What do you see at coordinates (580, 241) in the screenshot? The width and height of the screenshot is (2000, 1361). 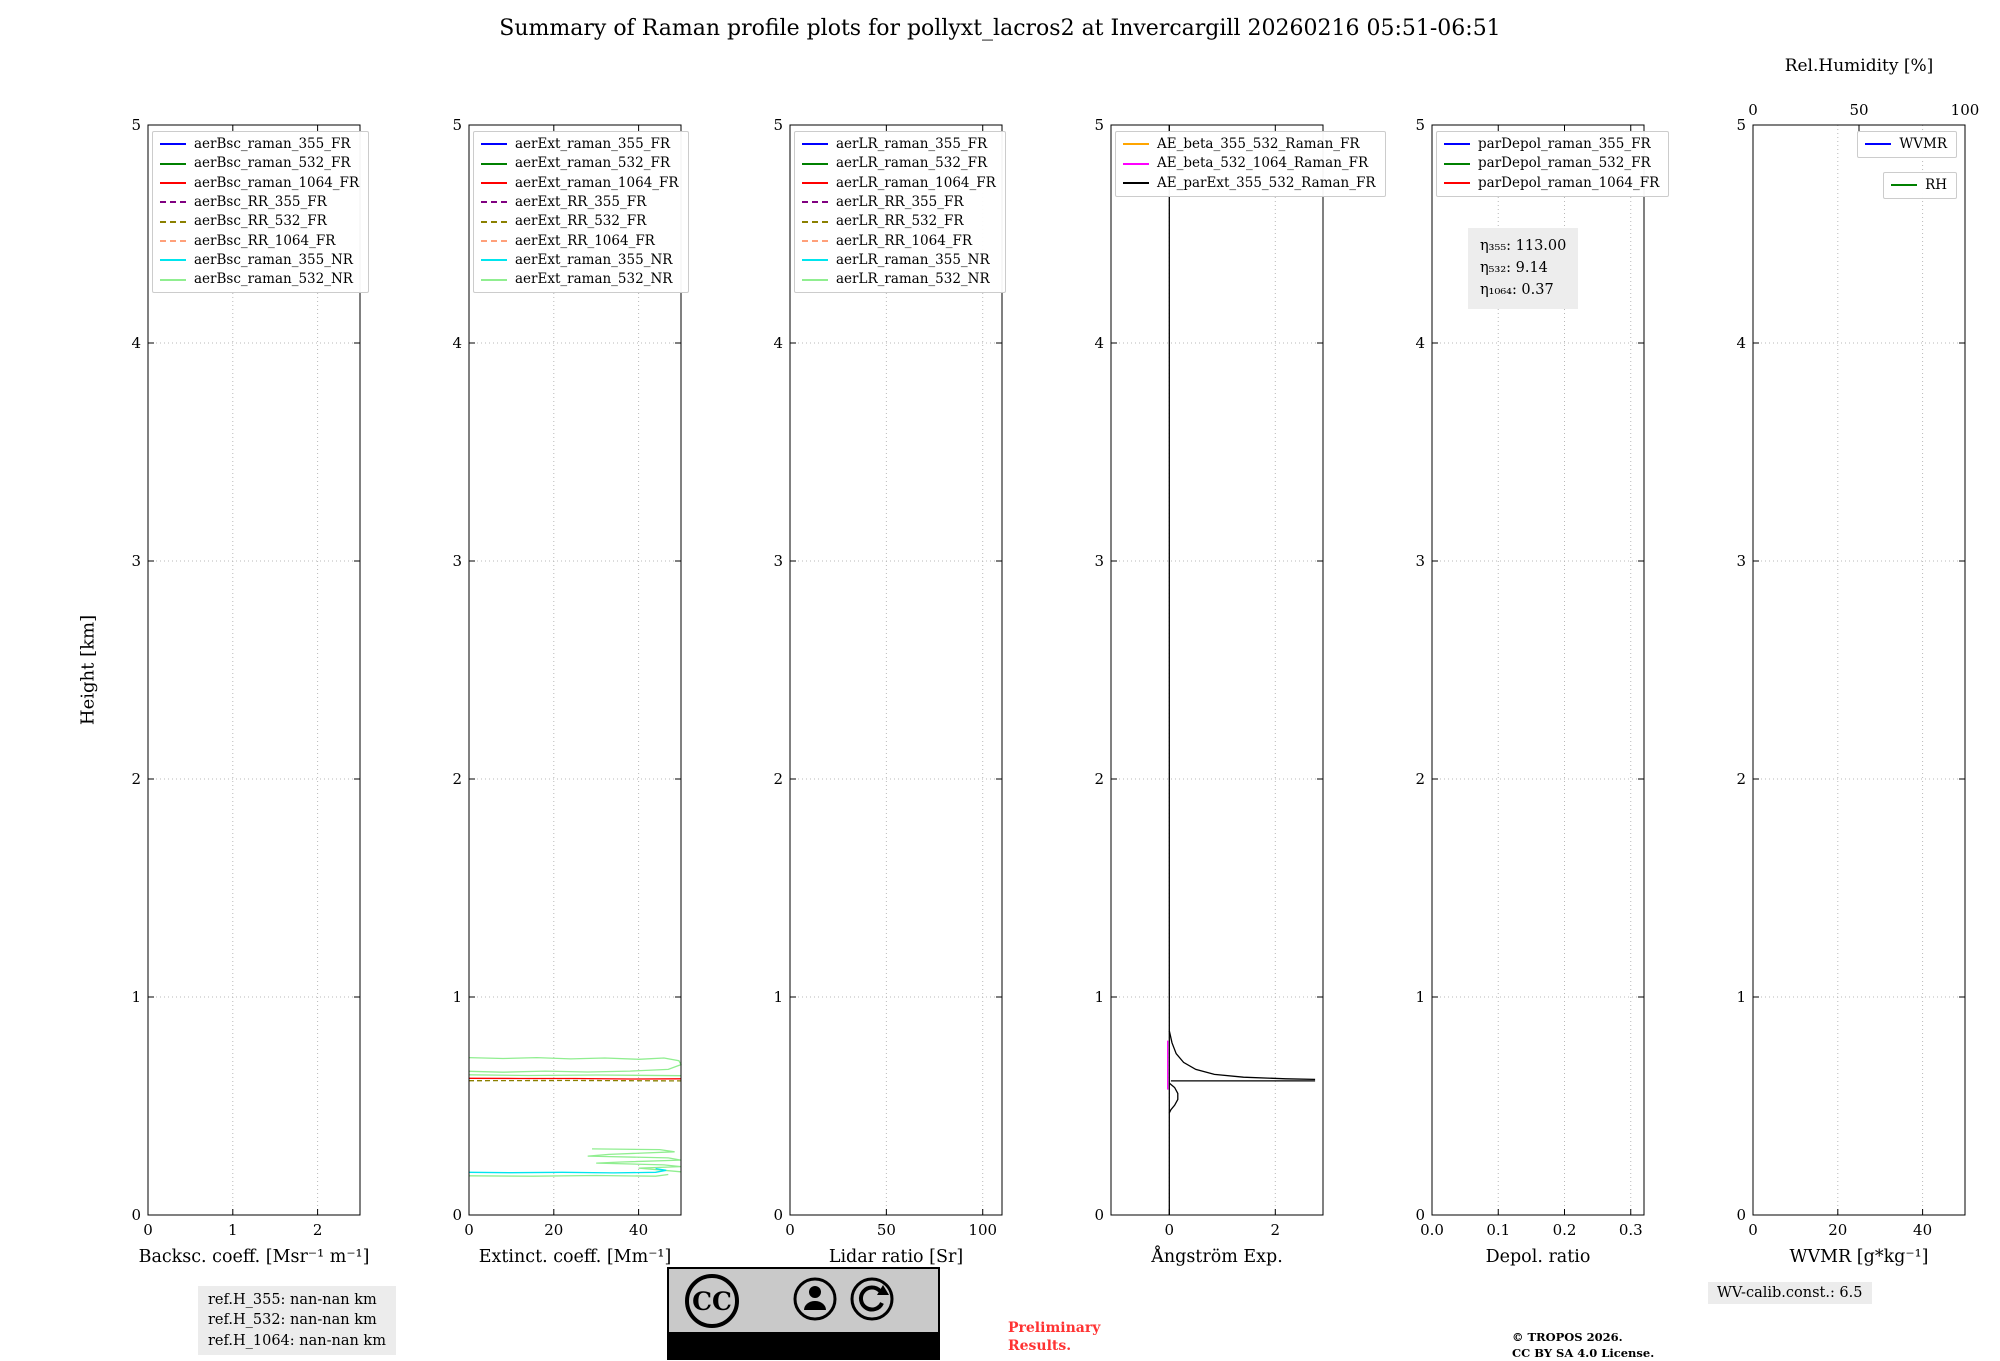 I see `legend-item: aerExt_RR_1064_FR` at bounding box center [580, 241].